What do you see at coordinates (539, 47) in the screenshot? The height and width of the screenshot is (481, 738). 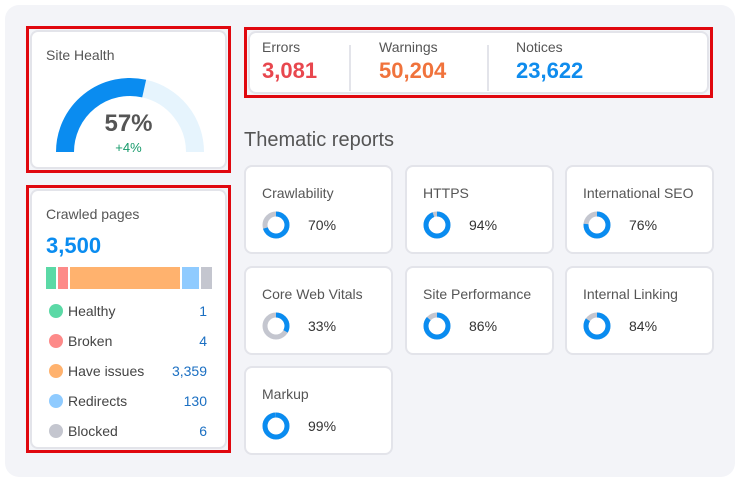 I see `notices-label: Notices` at bounding box center [539, 47].